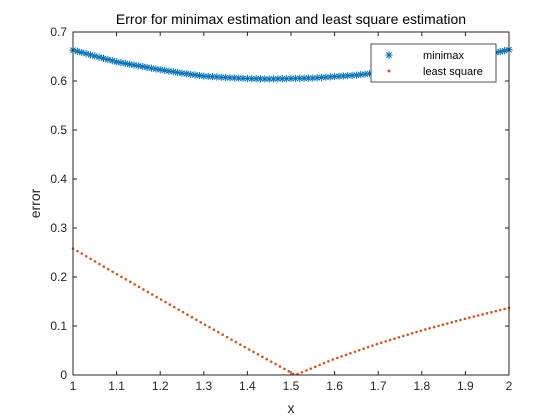  What do you see at coordinates (389, 55) in the screenshot?
I see `legend-marker-minimax` at bounding box center [389, 55].